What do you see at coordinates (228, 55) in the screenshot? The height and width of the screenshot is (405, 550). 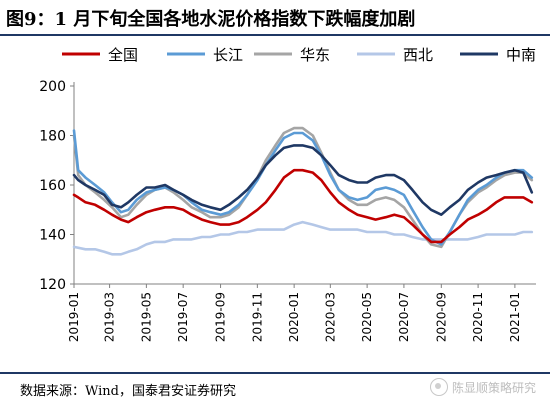 I see `legend-label: 长江` at bounding box center [228, 55].